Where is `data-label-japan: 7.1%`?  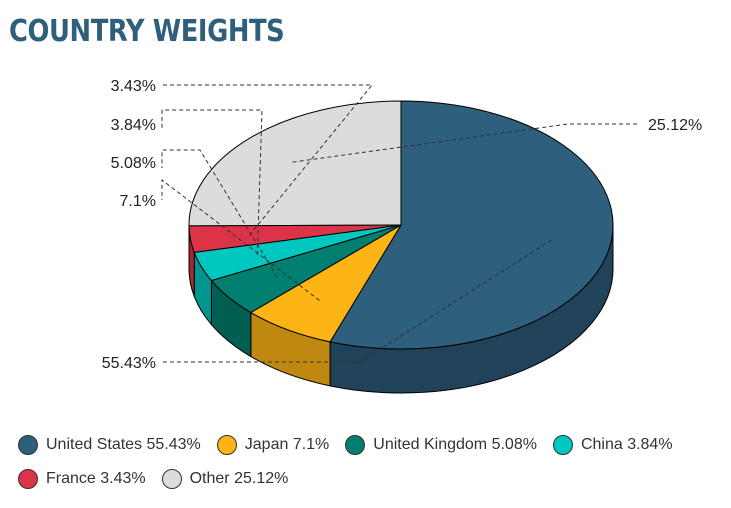 data-label-japan: 7.1% is located at coordinates (138, 201).